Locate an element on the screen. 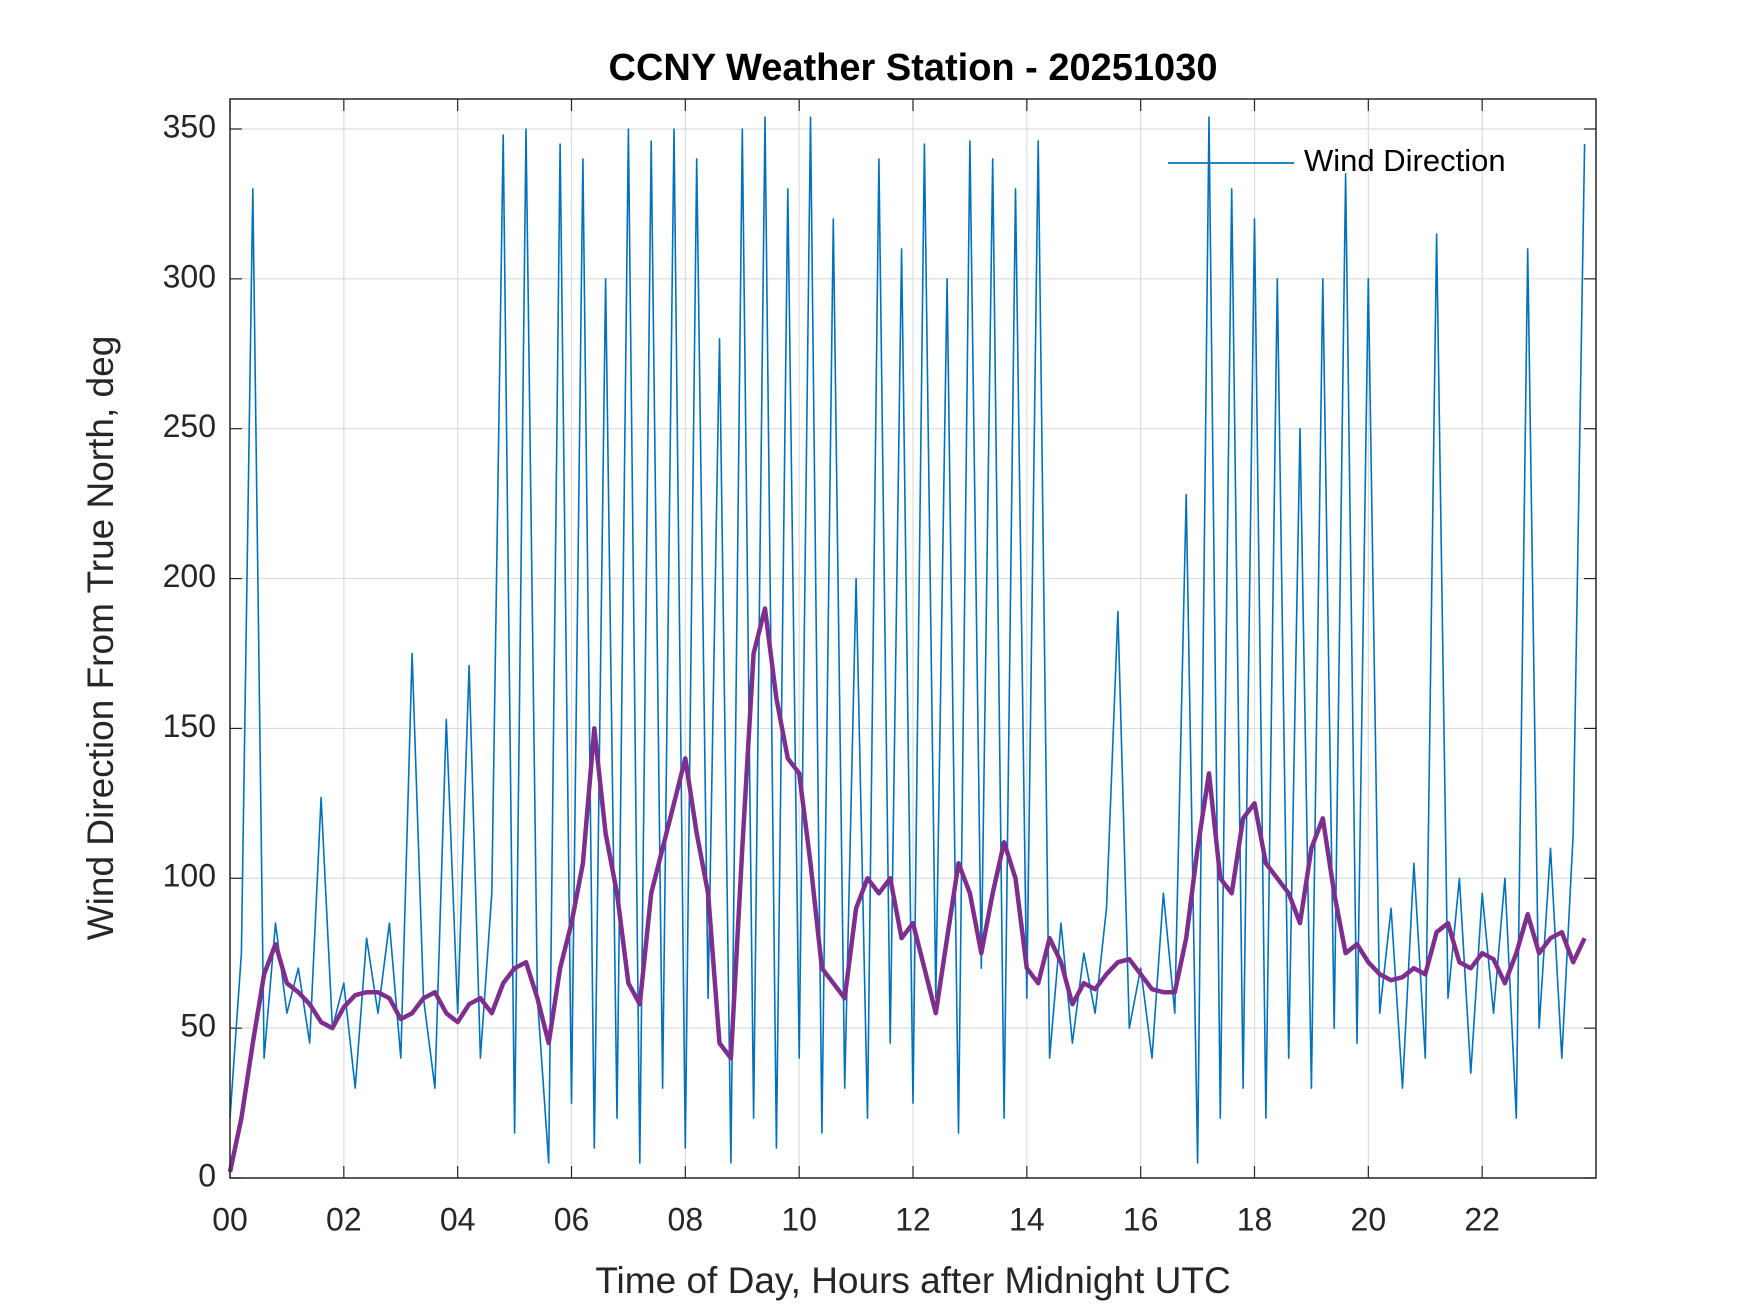 This screenshot has height=1313, width=1750. x-tick-label: 18 is located at coordinates (1255, 1219).